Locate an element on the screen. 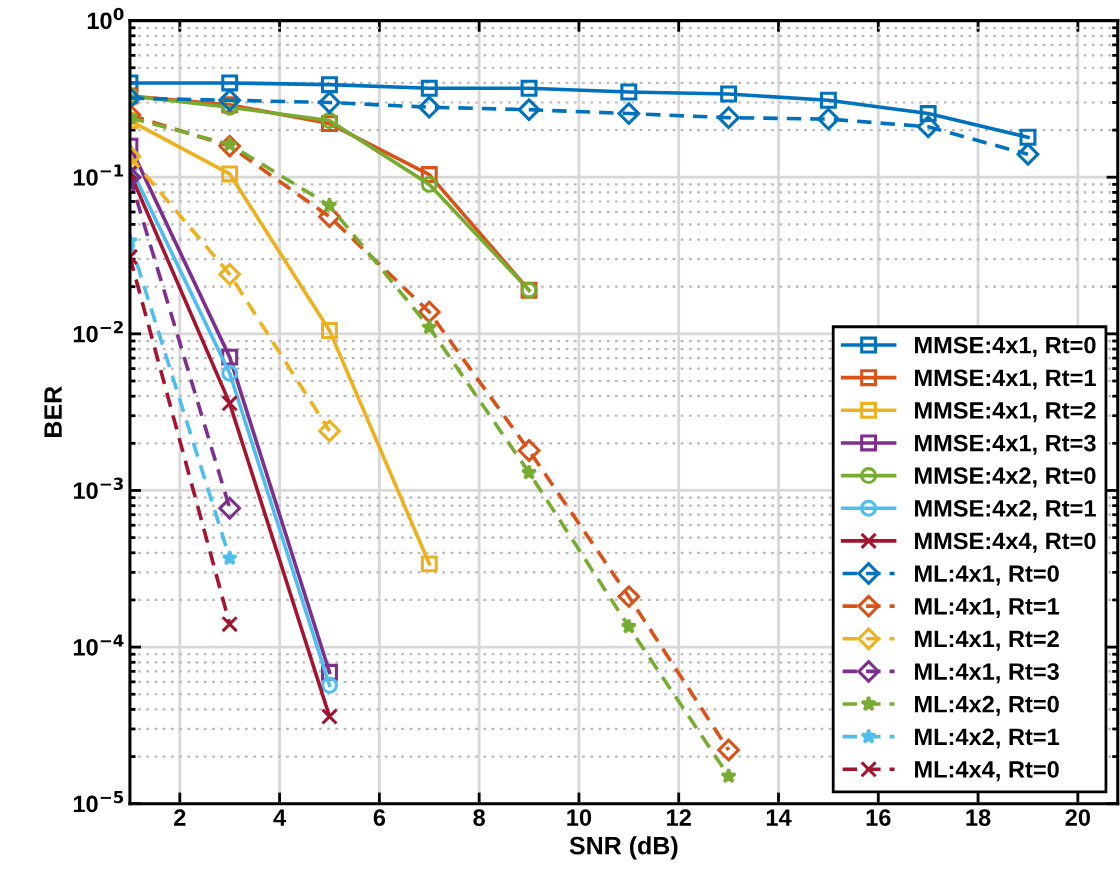 This screenshot has height=896, width=1120. x-tick-label: 20 is located at coordinates (1078, 817).